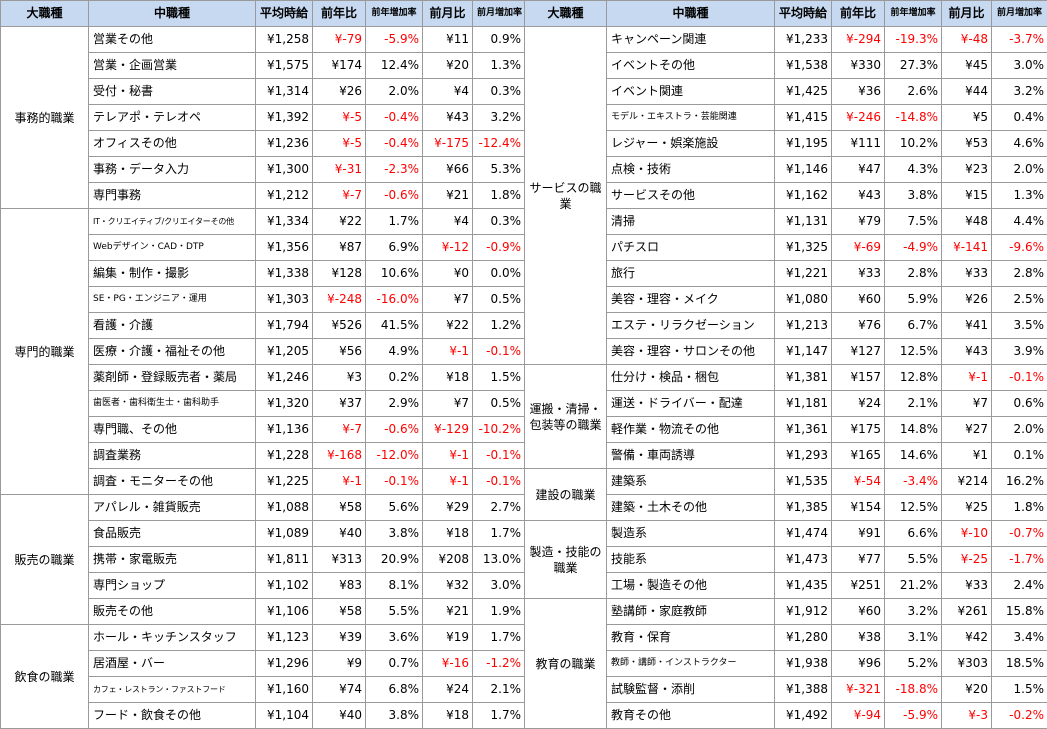 The image size is (1047, 729). I want to click on cell-mom: ¥11, so click(448, 40).